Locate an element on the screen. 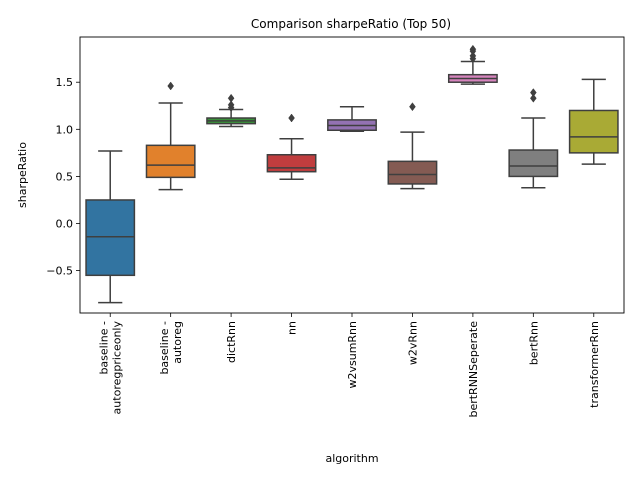 This screenshot has height=480, width=640. x-tick-label-line: w2vRnn is located at coordinates (412, 343).